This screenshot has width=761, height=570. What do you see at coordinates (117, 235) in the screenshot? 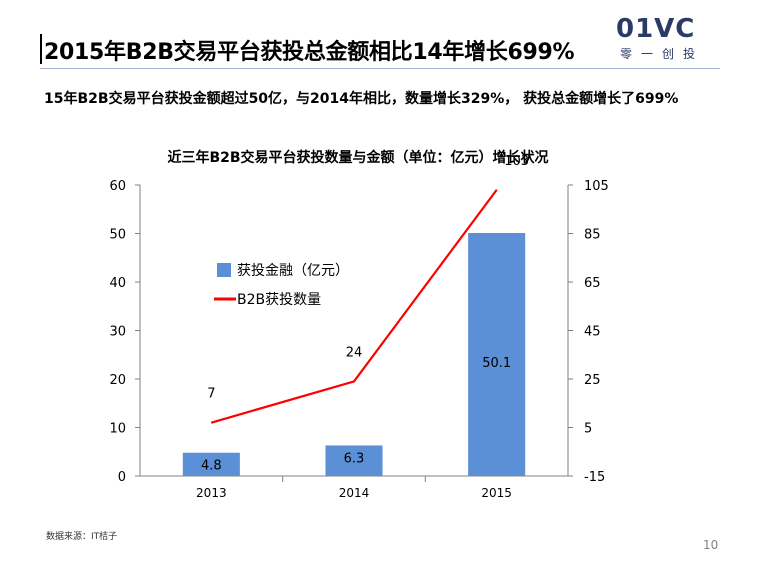
I see `left-tick-label: 50` at bounding box center [117, 235].